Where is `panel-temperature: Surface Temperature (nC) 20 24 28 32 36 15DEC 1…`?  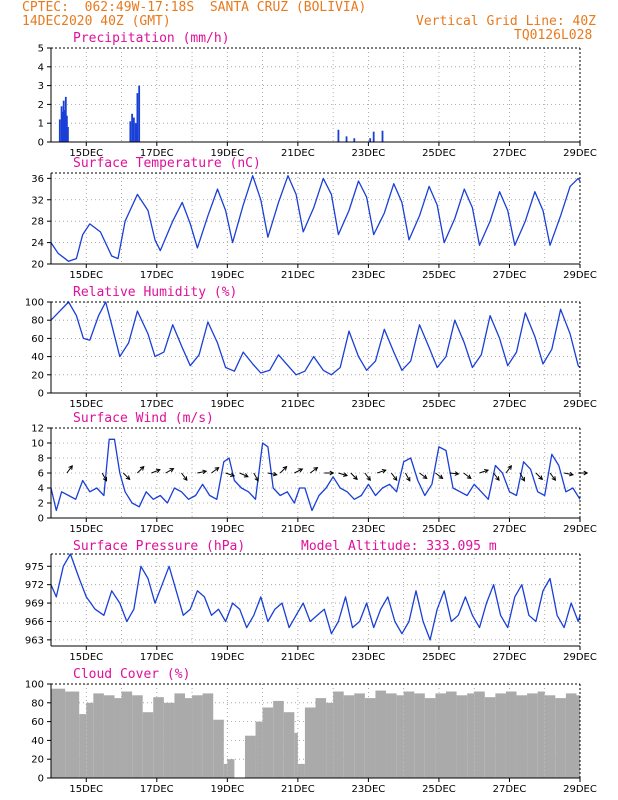 panel-temperature: Surface Temperature (nC) 20 24 28 32 36 15DEC 1… is located at coordinates (314, 218).